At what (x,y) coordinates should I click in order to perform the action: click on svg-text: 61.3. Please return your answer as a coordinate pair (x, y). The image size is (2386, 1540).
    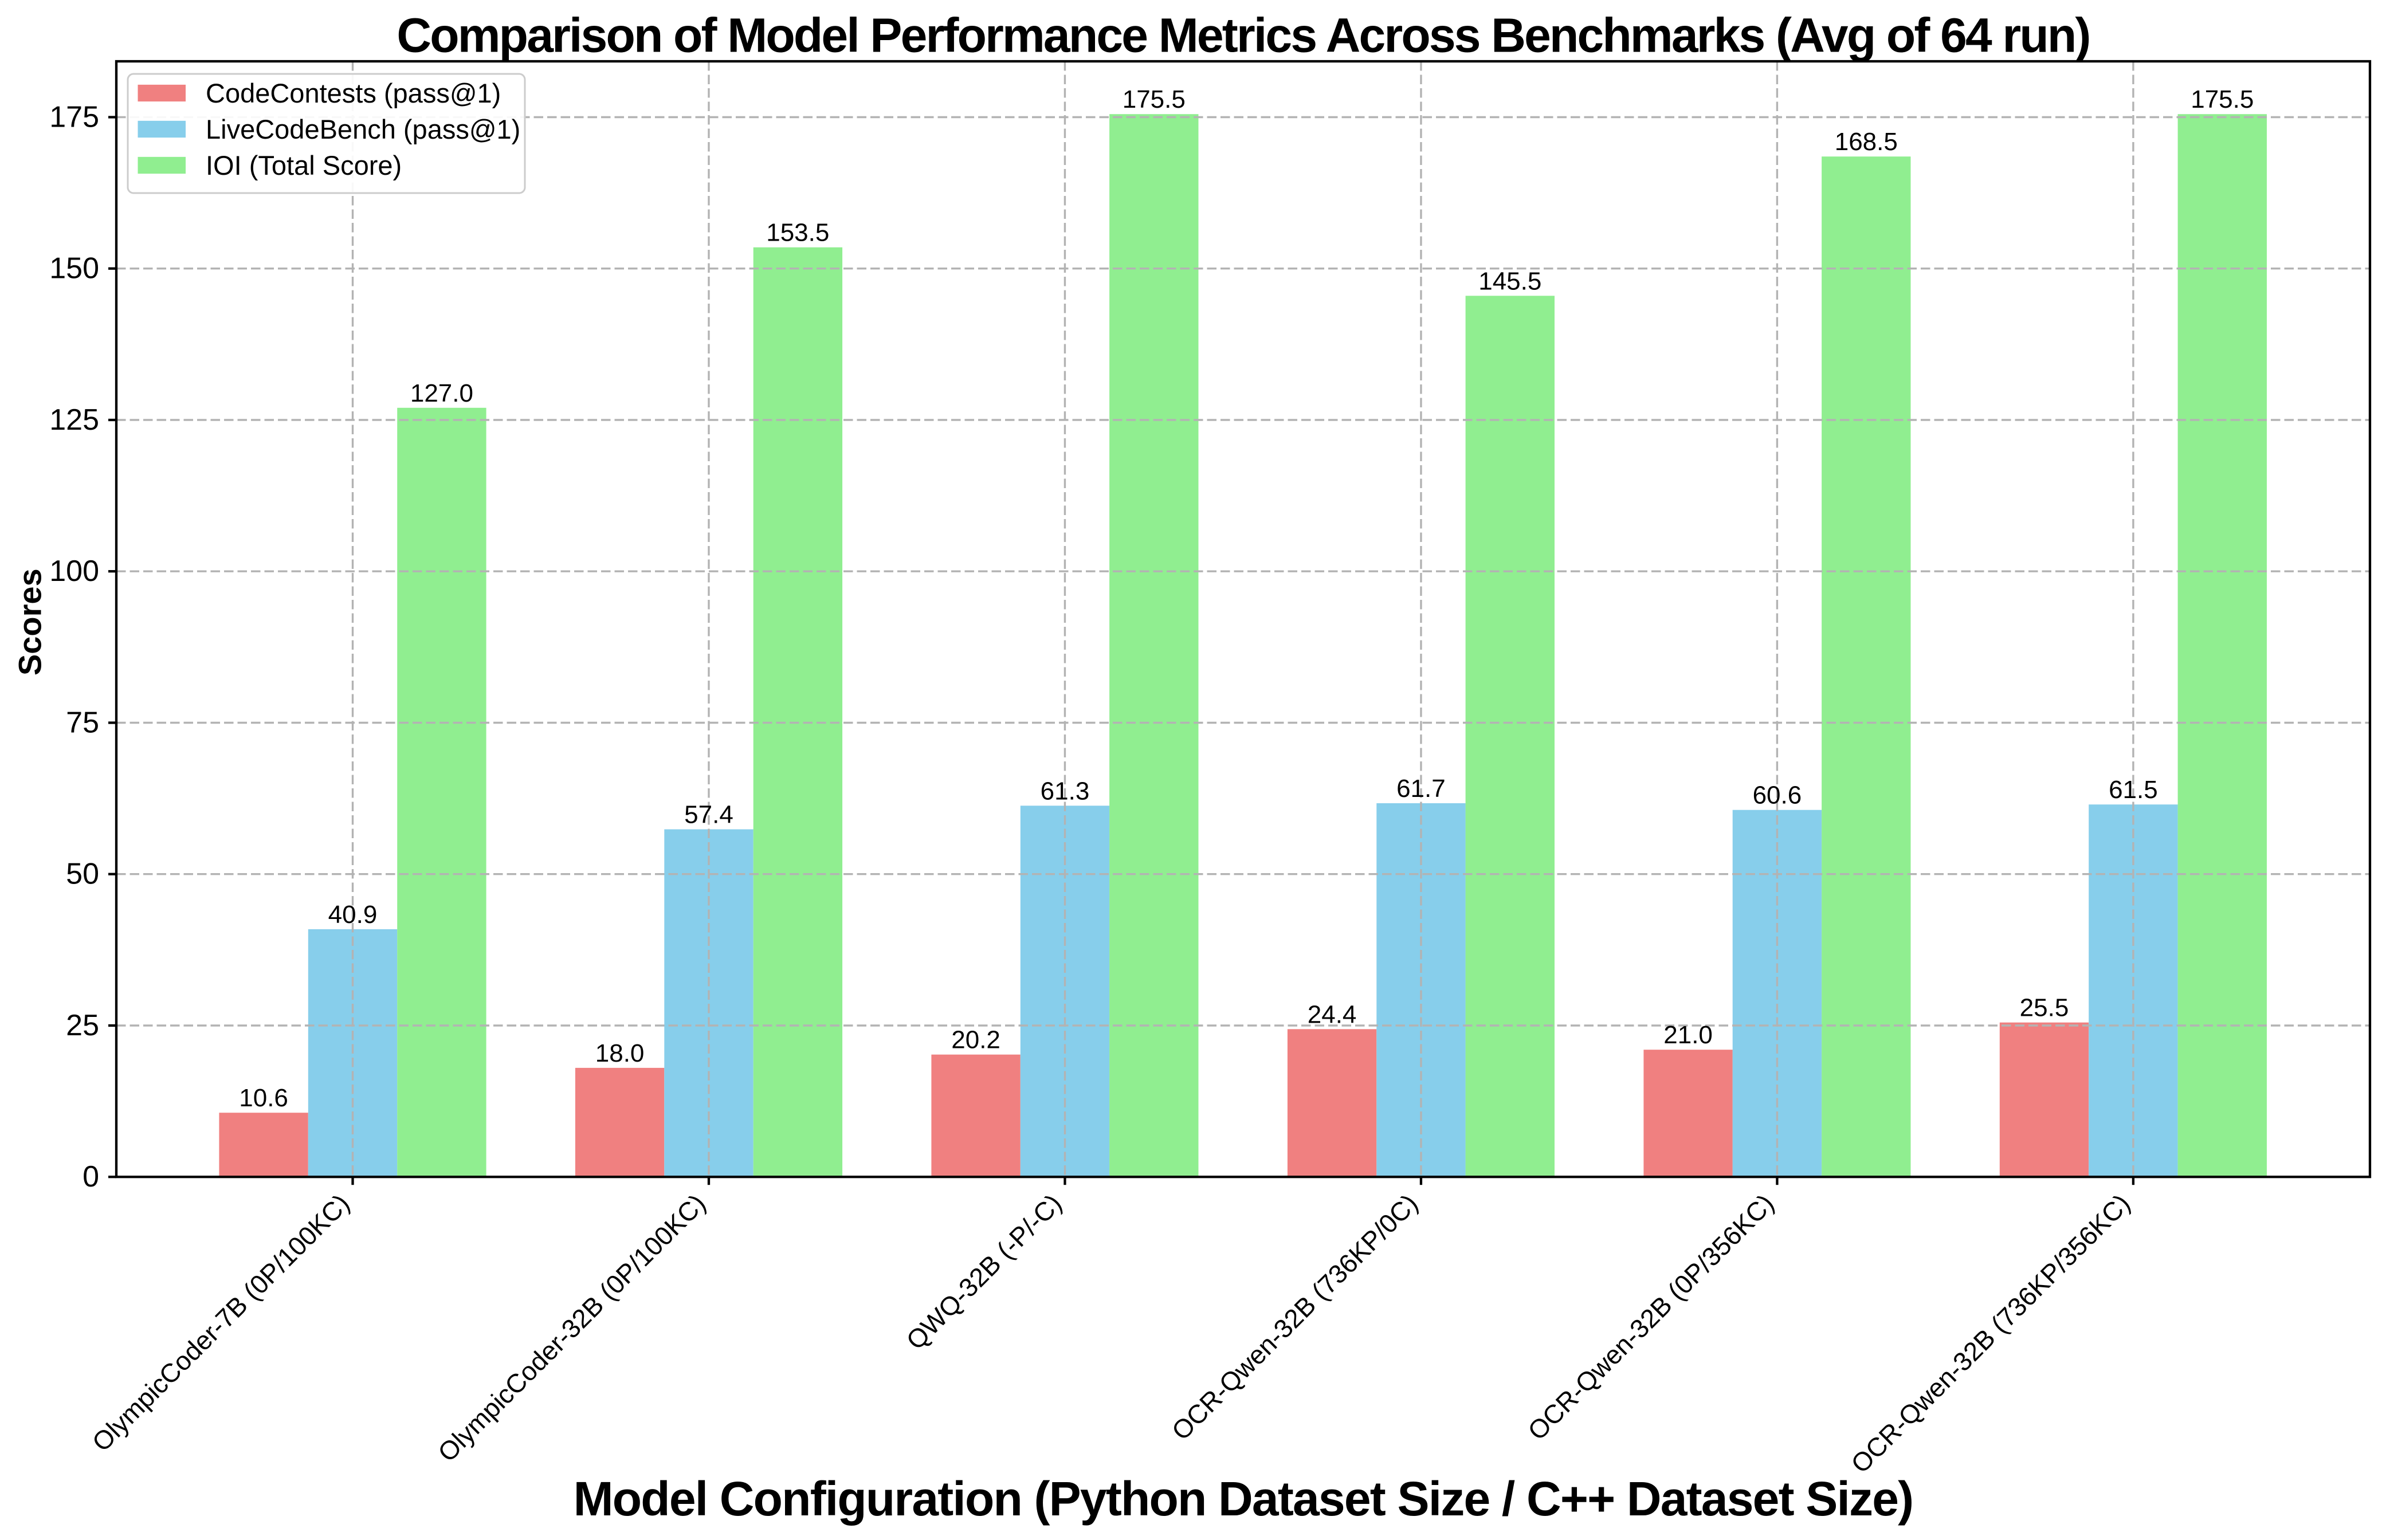
    Looking at the image, I should click on (1065, 791).